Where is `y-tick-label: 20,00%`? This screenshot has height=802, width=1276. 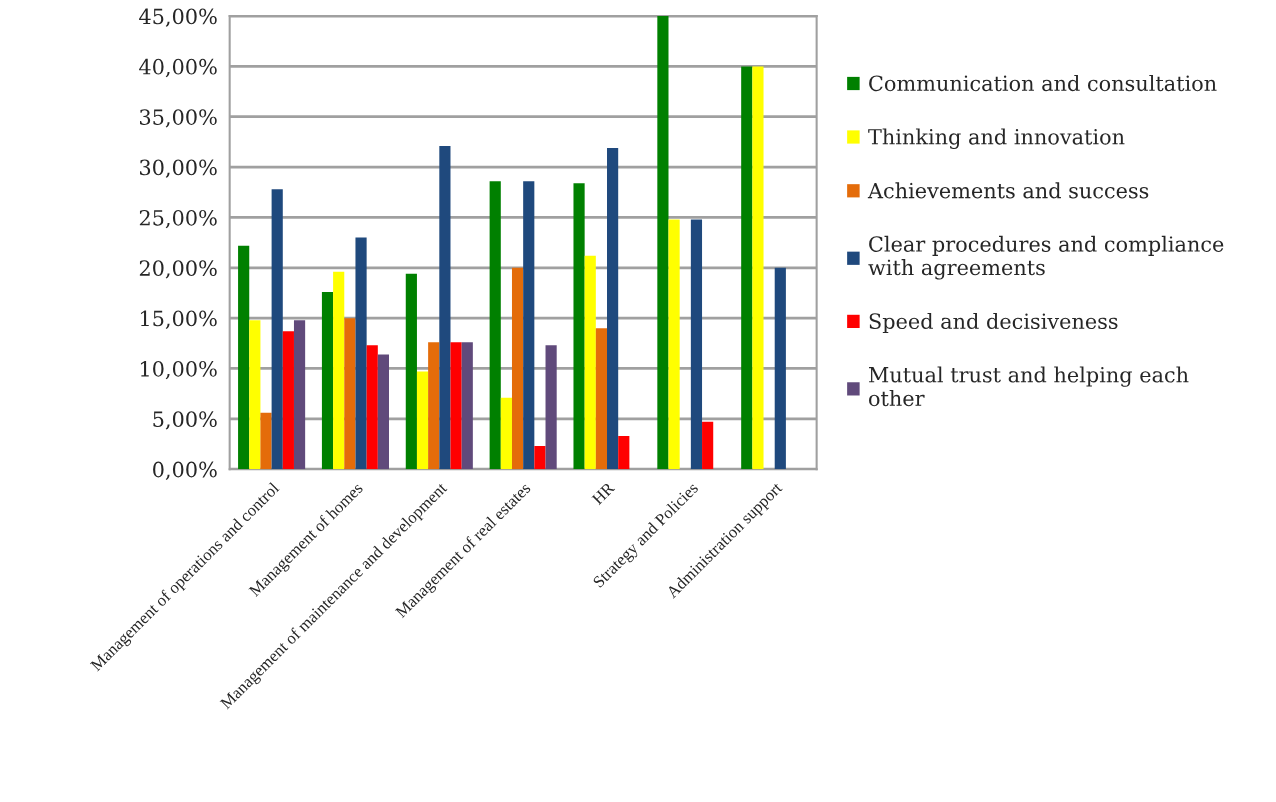
y-tick-label: 20,00% is located at coordinates (178, 269).